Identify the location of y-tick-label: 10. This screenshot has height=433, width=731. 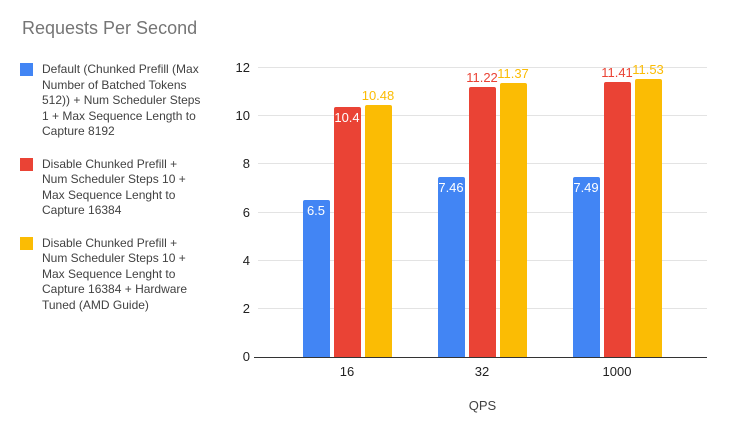
(242, 116).